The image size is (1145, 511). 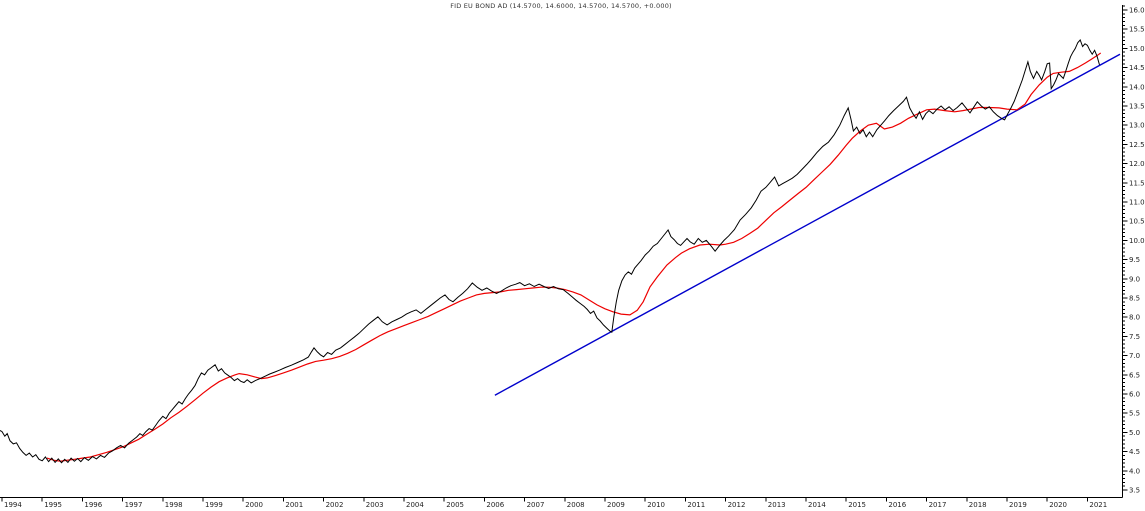 I want to click on x-axis-label: 2019, so click(x=1018, y=505).